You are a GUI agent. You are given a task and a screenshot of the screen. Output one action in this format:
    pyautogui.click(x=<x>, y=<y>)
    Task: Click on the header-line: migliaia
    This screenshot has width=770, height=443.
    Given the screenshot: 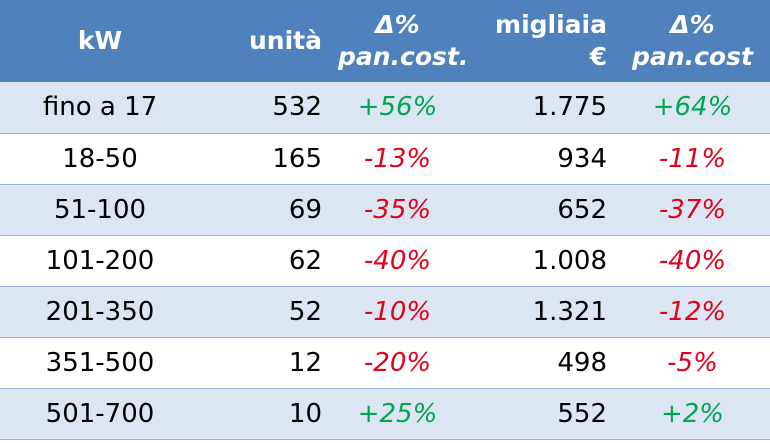 What is the action you would take?
    pyautogui.click(x=551, y=24)
    